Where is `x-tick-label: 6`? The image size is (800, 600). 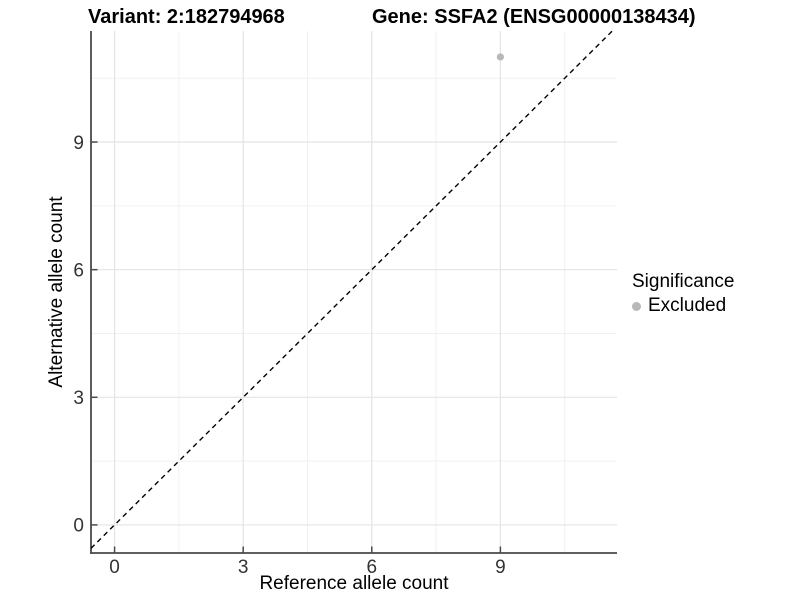
x-tick-label: 6 is located at coordinates (372, 567).